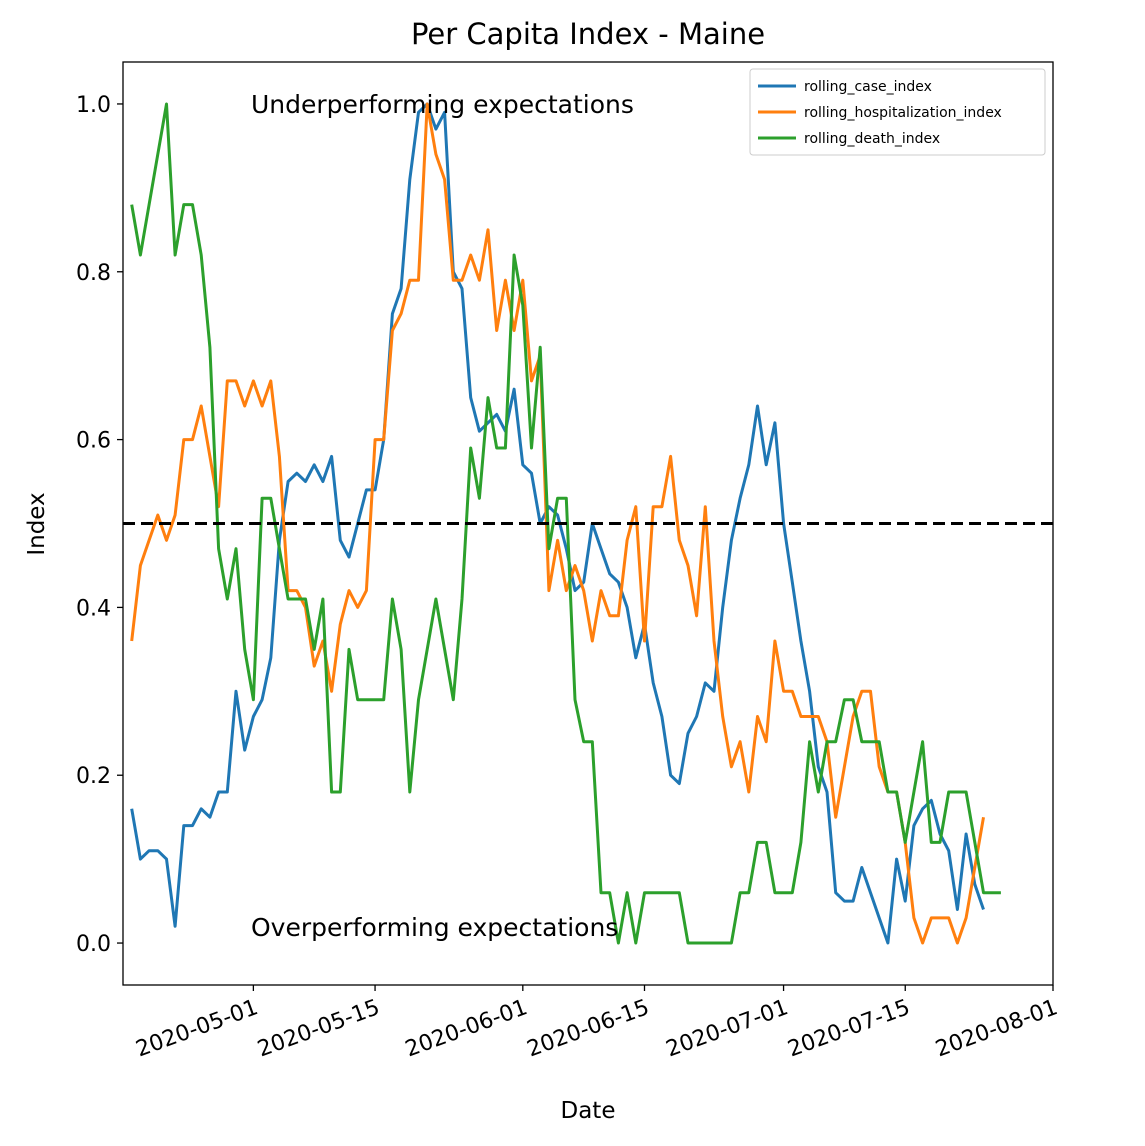  Describe the element at coordinates (37, 523) in the screenshot. I see `y-axis-label: Index` at that location.